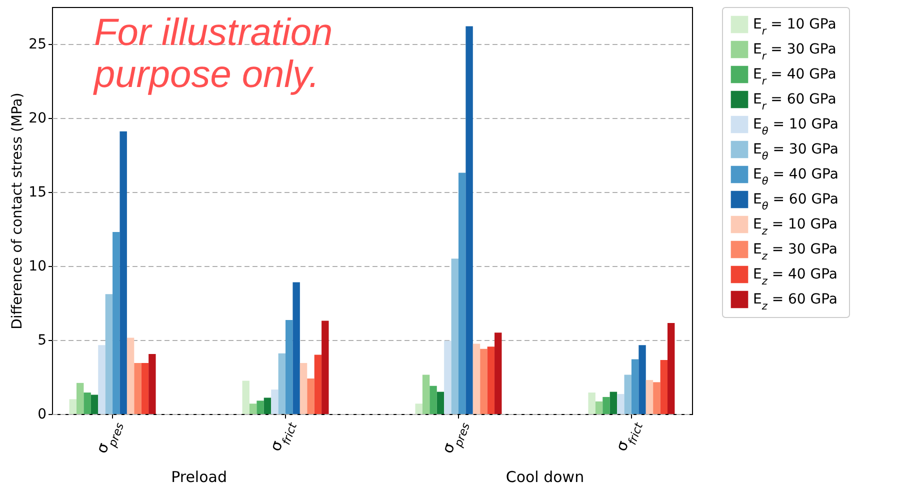 The width and height of the screenshot is (910, 492). I want to click on legend-label: E$_{θ}$ = 10 GPa, so click(795, 127).